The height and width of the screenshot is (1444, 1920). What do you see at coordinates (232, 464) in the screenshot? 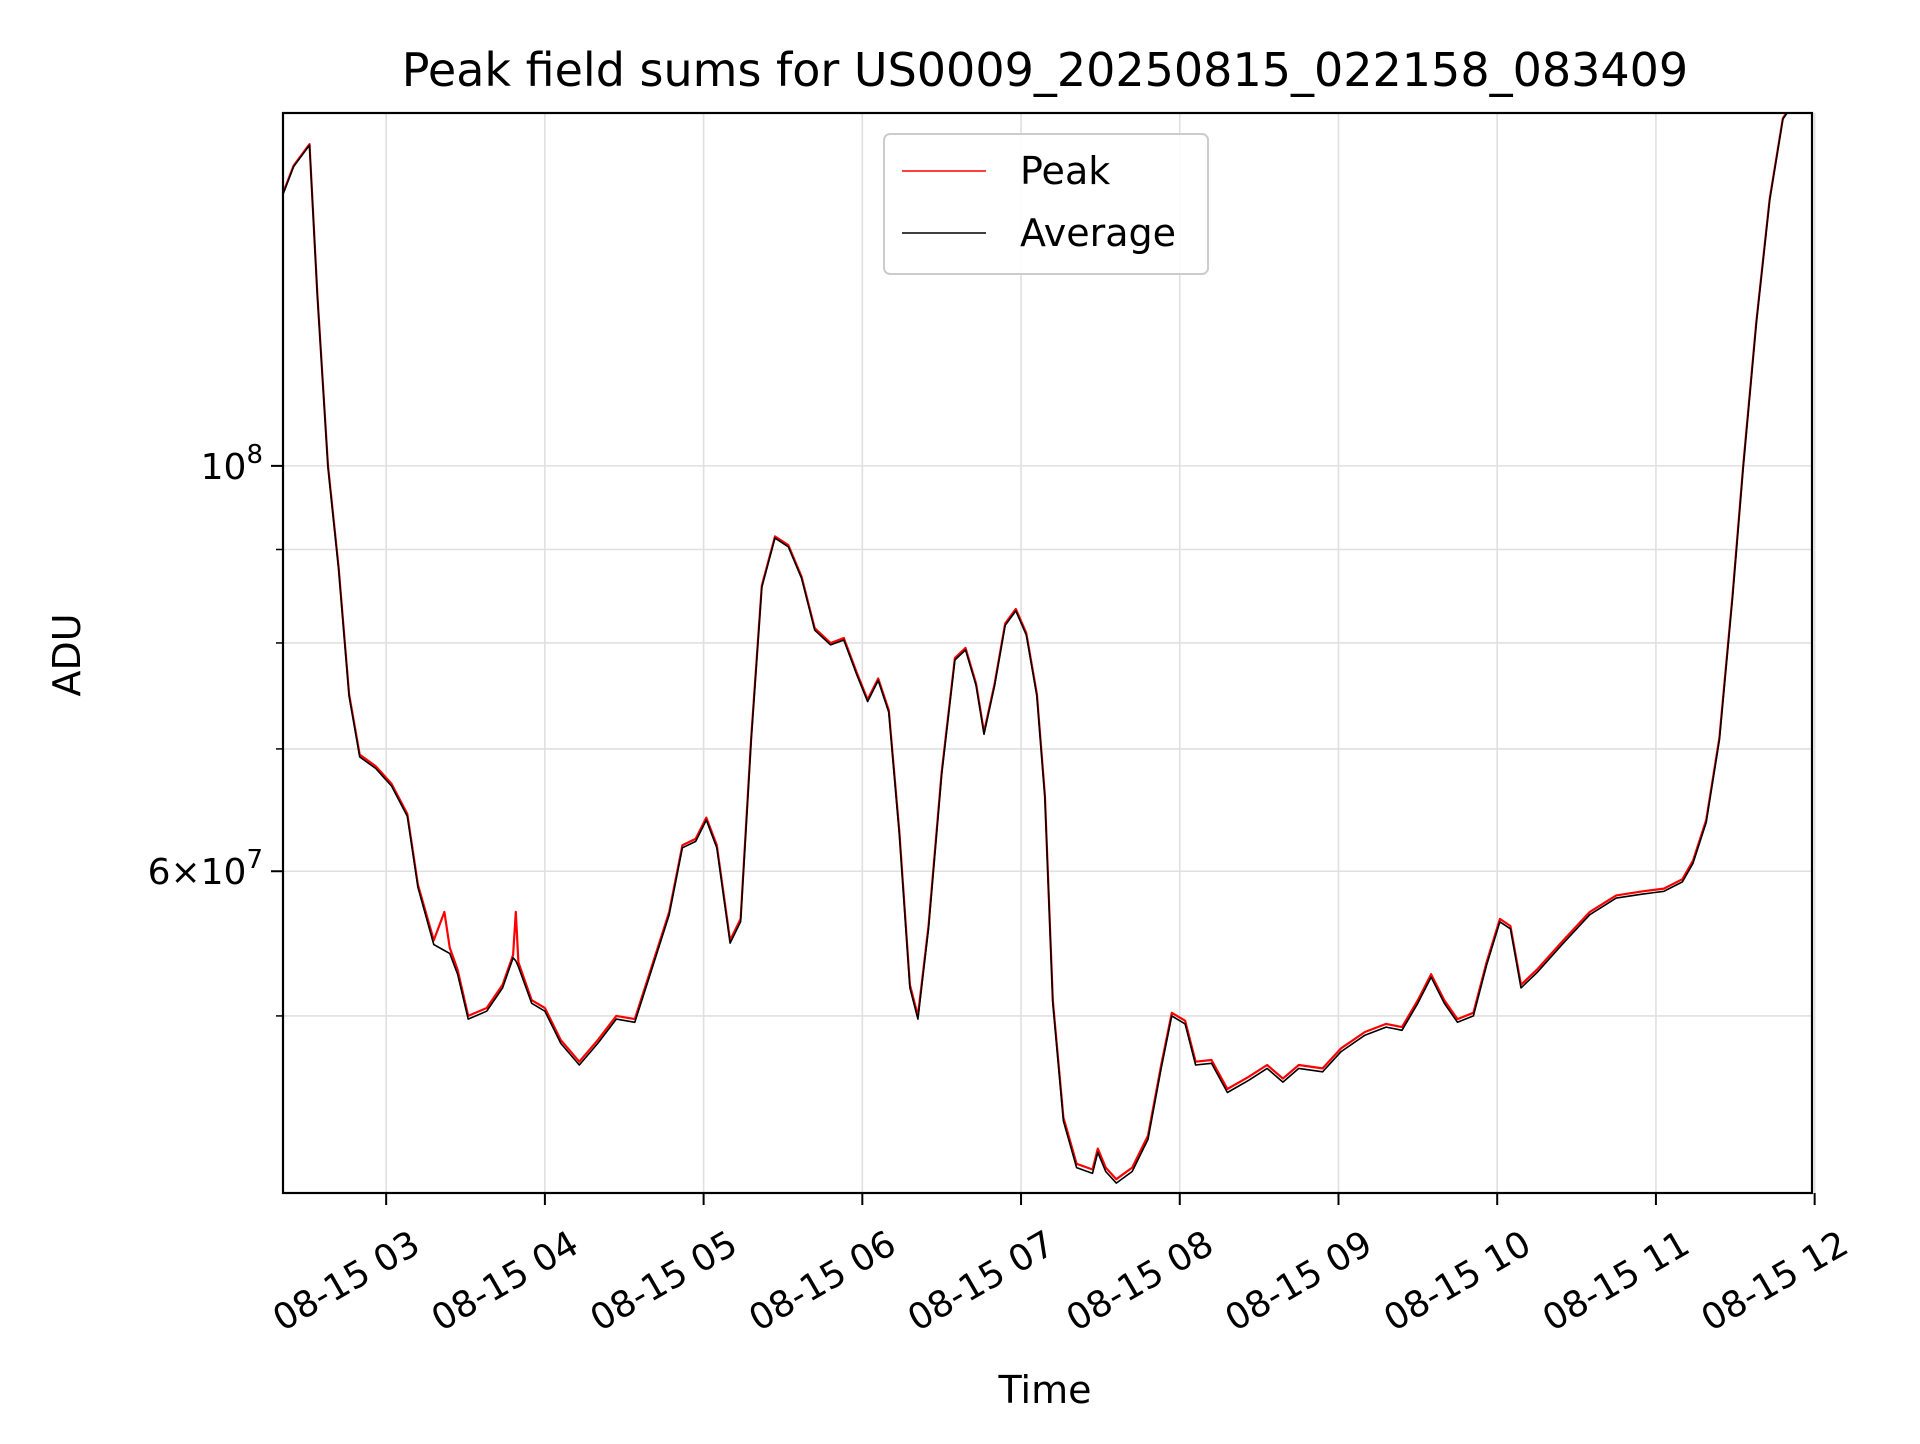
I see `y-tick-label: 108` at bounding box center [232, 464].